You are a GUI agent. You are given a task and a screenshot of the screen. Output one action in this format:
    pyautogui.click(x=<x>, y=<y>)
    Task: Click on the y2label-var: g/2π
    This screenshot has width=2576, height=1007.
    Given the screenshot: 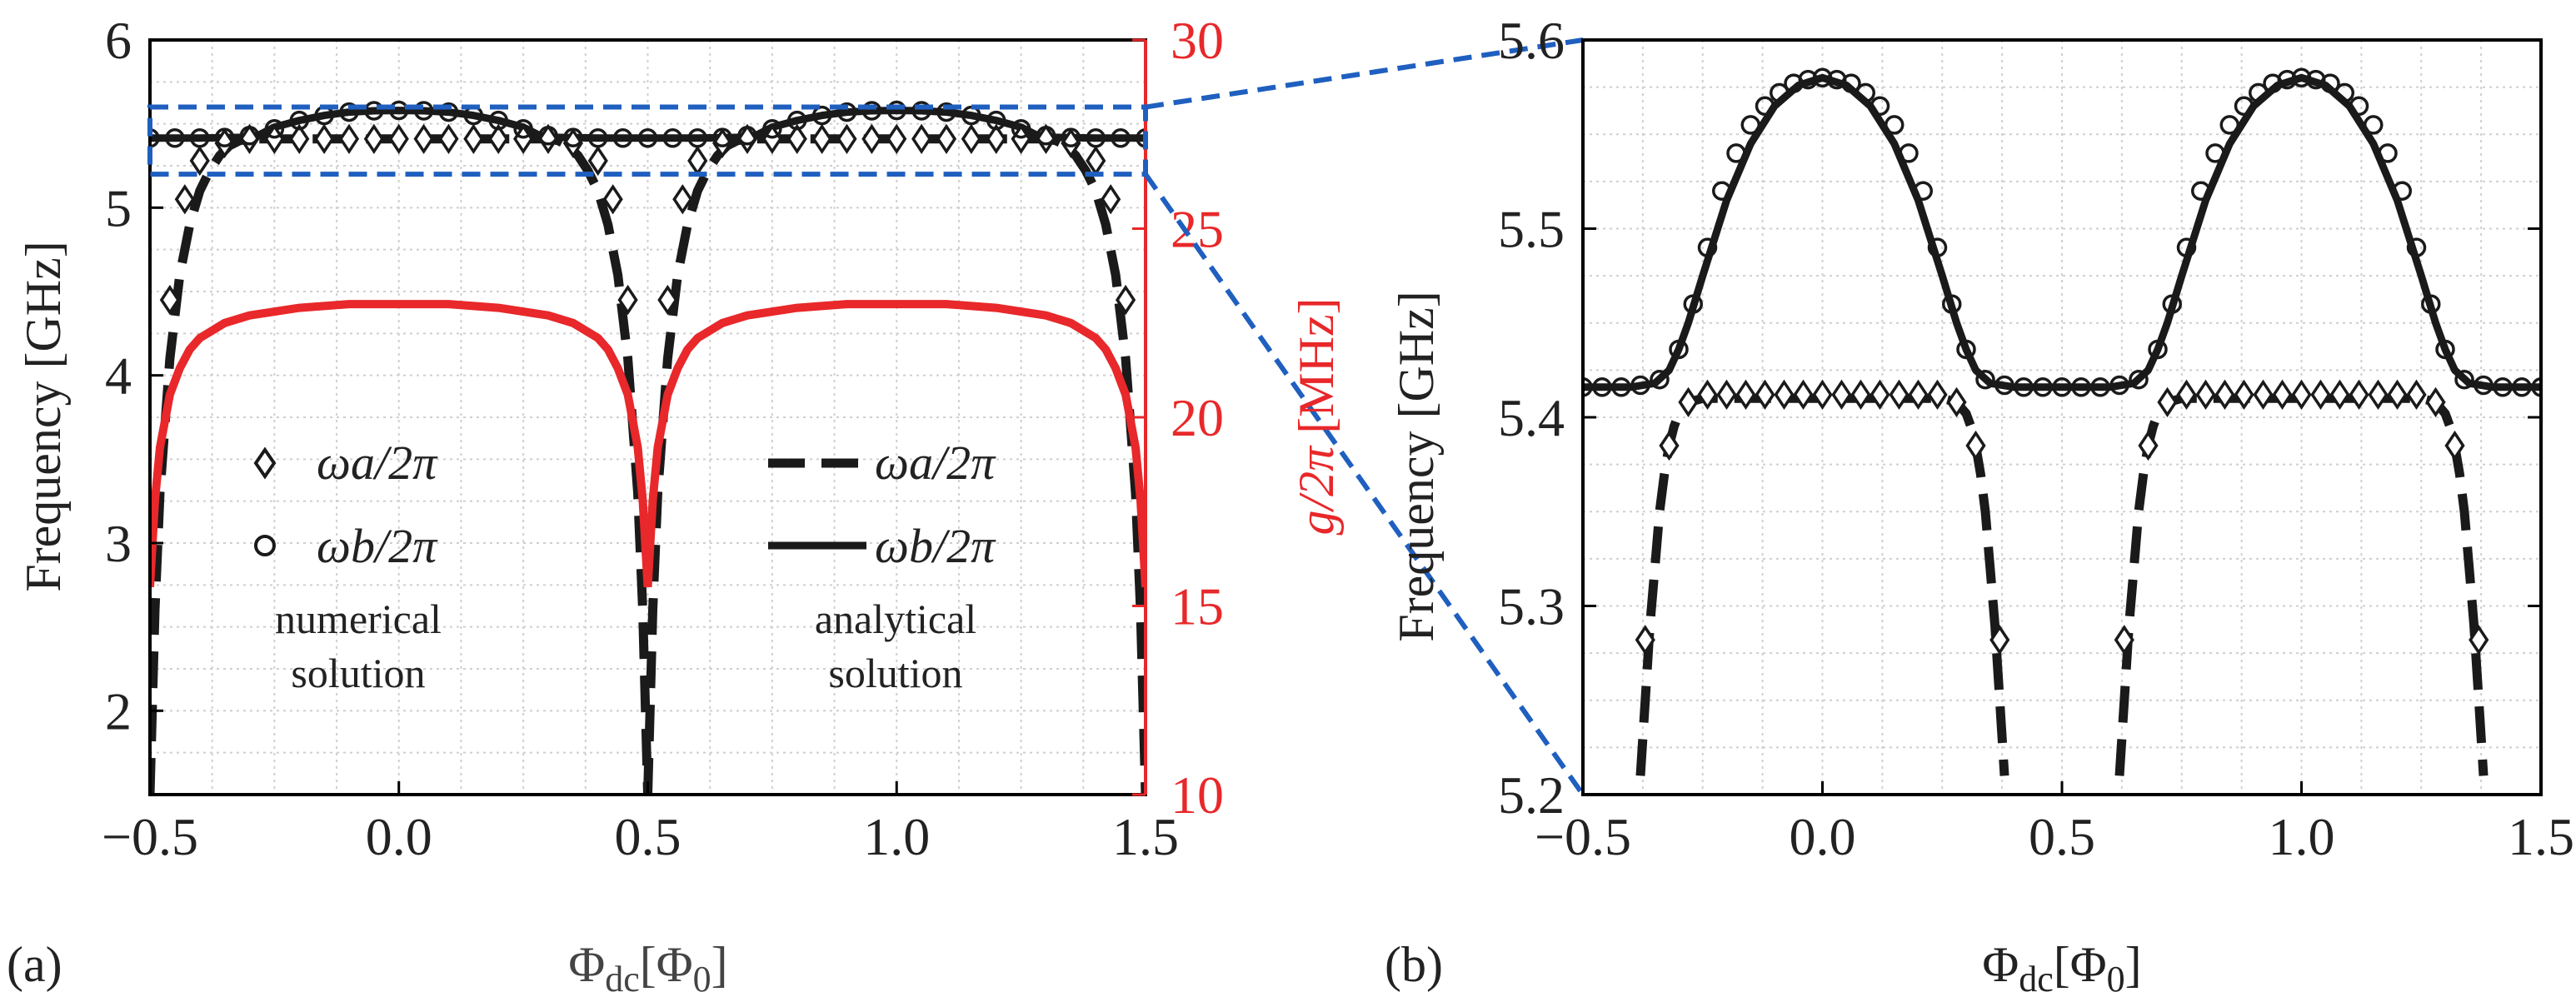 What is the action you would take?
    pyautogui.click(x=1316, y=490)
    